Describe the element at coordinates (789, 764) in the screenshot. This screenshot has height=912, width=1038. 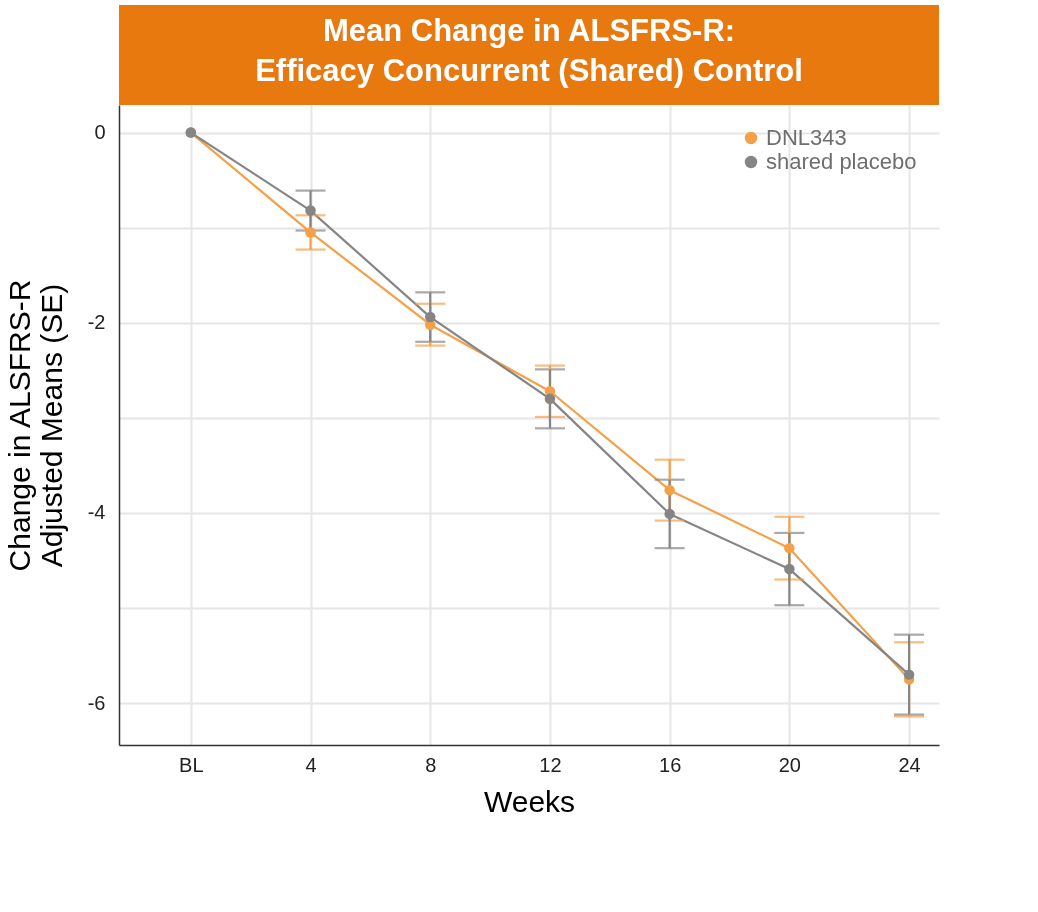
I see `x-tick-label: 20` at that location.